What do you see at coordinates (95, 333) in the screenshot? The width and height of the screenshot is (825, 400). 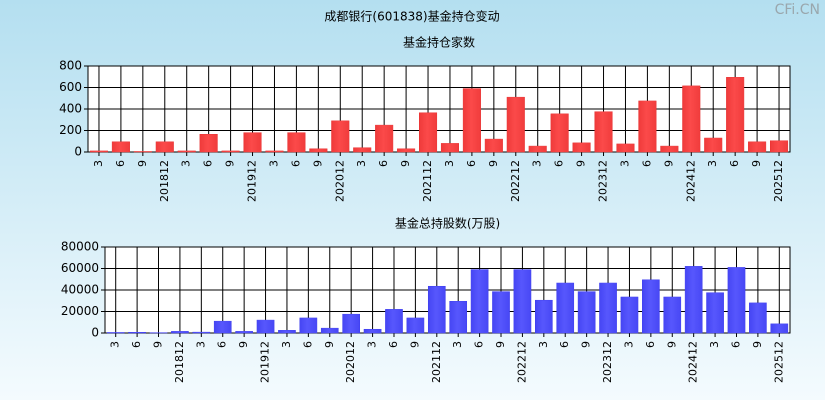 I see `y-tick-label: 0` at bounding box center [95, 333].